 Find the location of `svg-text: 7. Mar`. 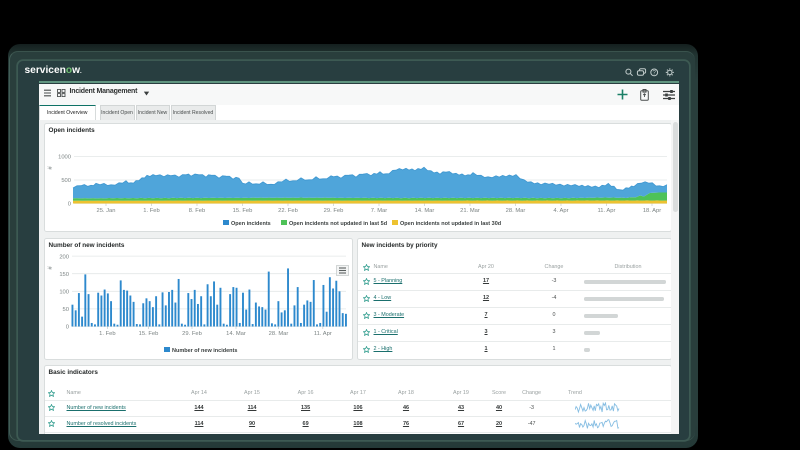

svg-text: 7. Mar is located at coordinates (379, 211).